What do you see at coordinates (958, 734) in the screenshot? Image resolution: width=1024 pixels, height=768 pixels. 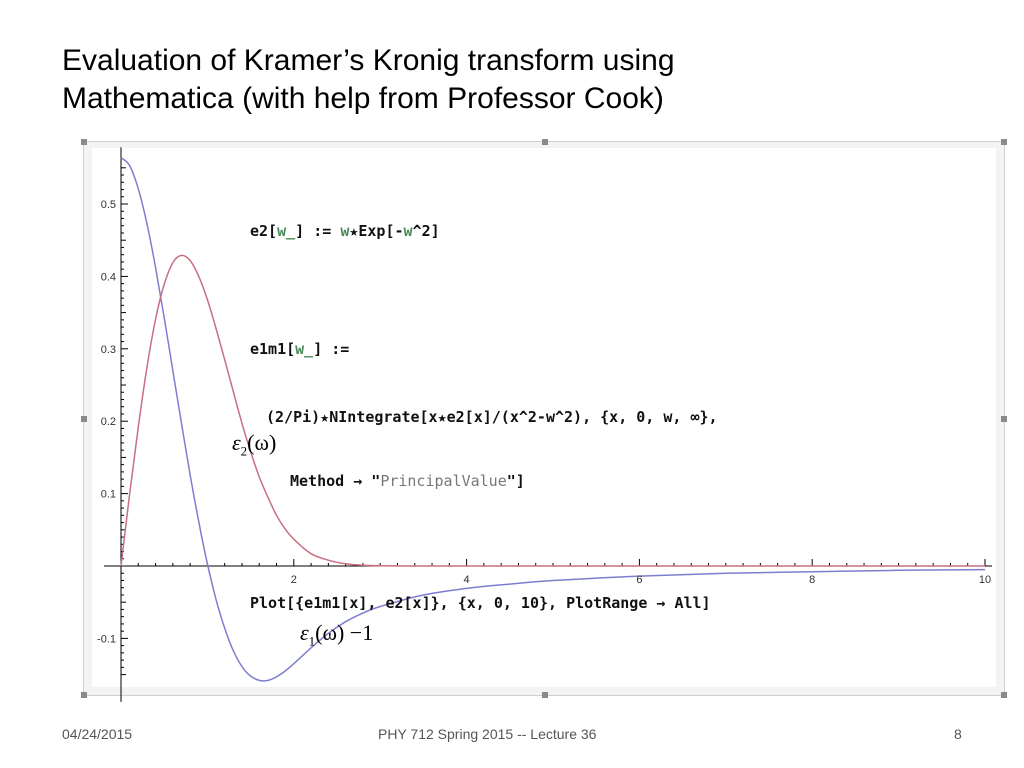 I see `footer-page-number: 8` at bounding box center [958, 734].